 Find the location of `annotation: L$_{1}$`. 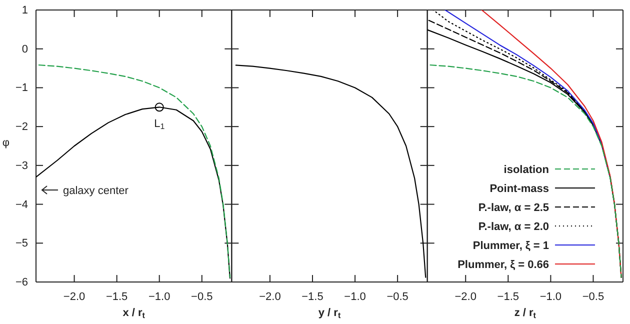

annotation: L$_{1}$ is located at coordinates (160, 125).